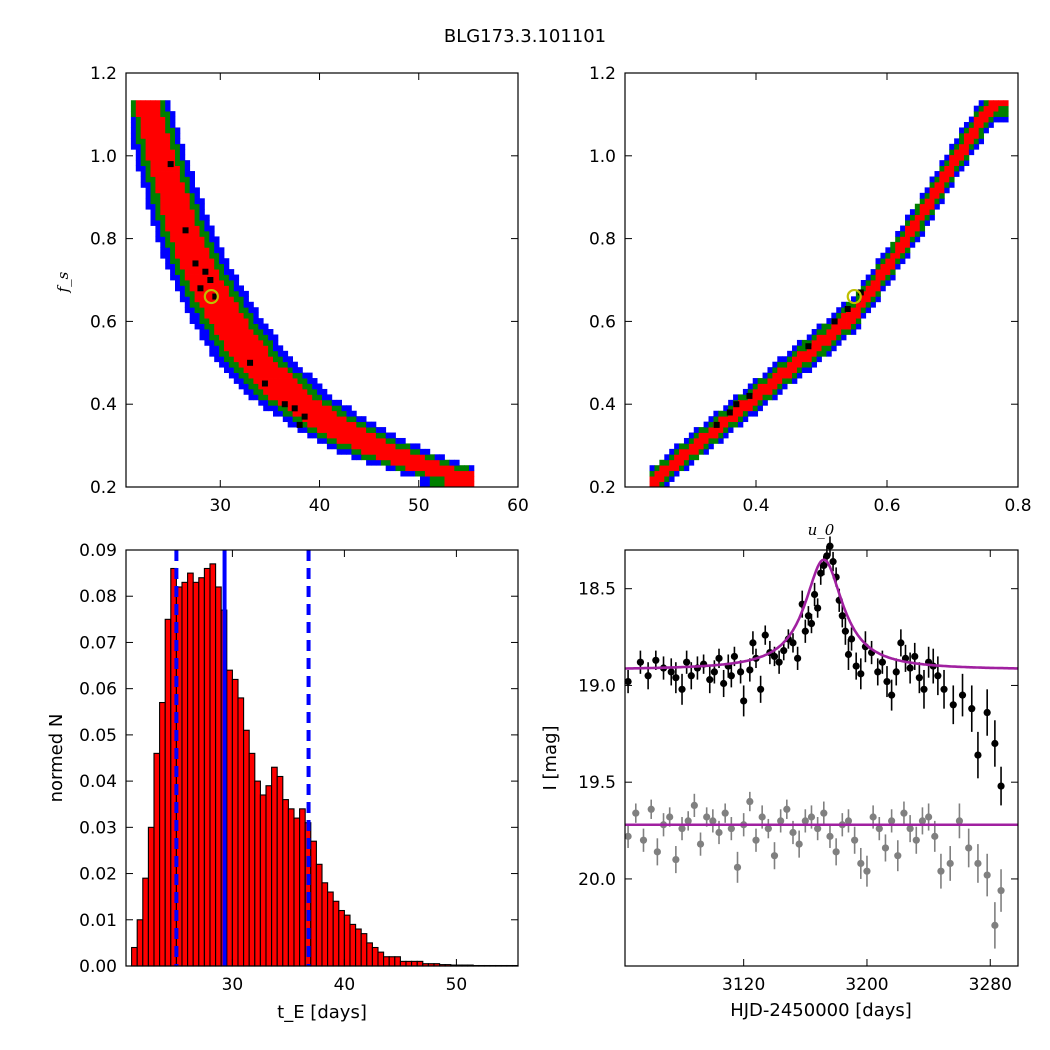 The image size is (1050, 1050). What do you see at coordinates (518, 506) in the screenshot?
I see `x-tick-label: 60` at bounding box center [518, 506].